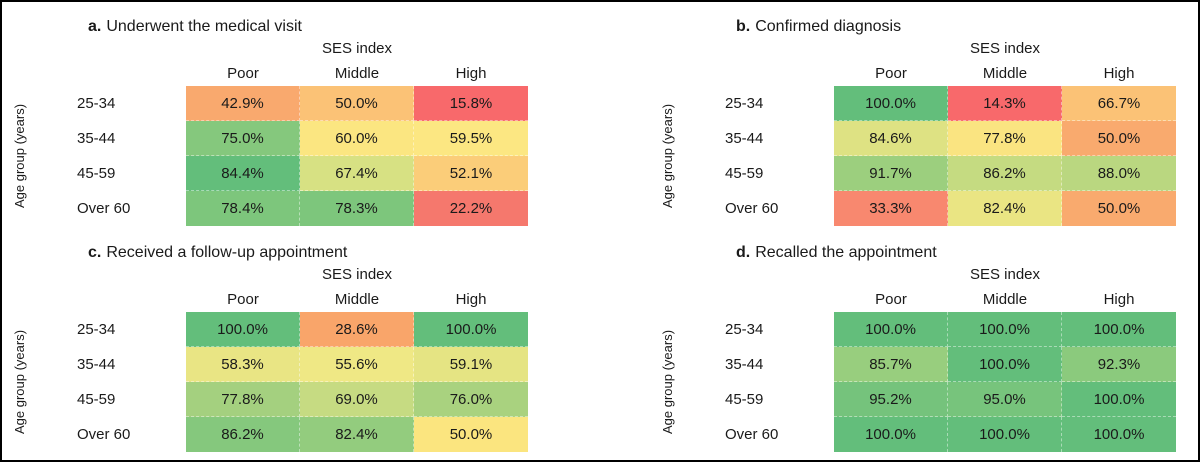 Image resolution: width=1200 pixels, height=462 pixels. I want to click on panel-letter: b., so click(743, 26).